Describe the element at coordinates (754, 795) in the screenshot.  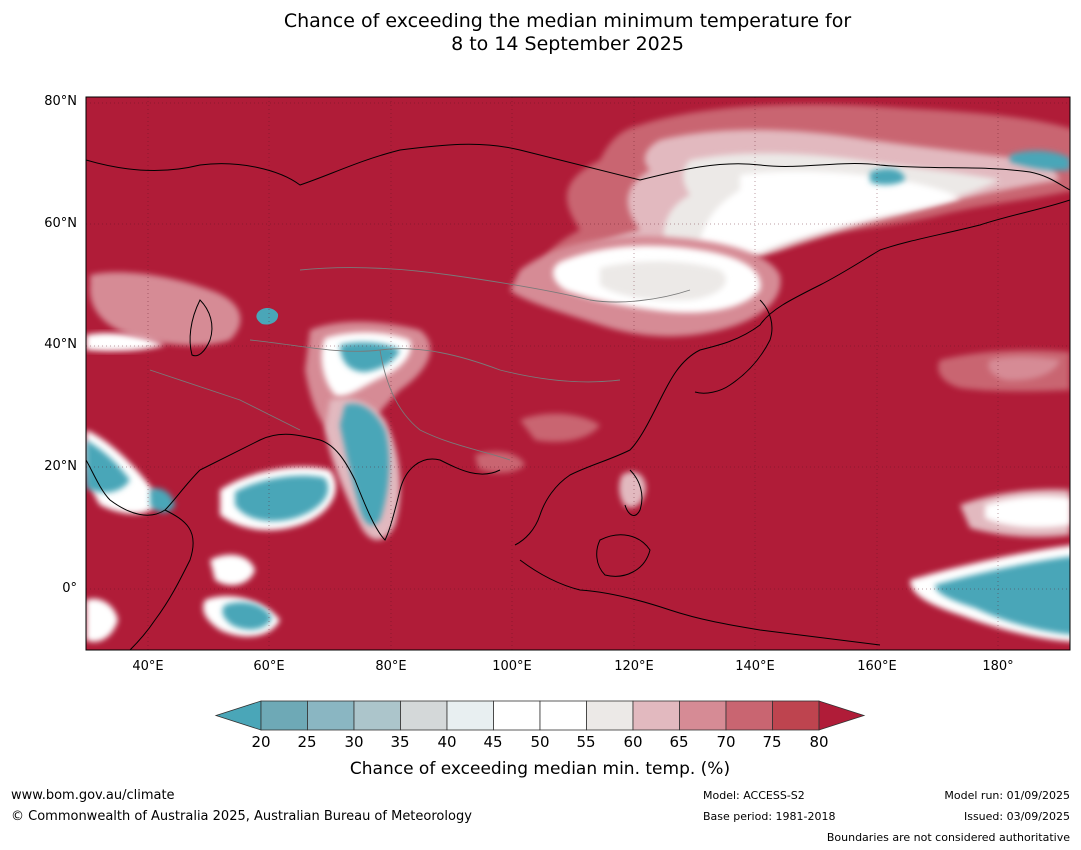
I see `model-text: Model: ACCESS-S2` at that location.